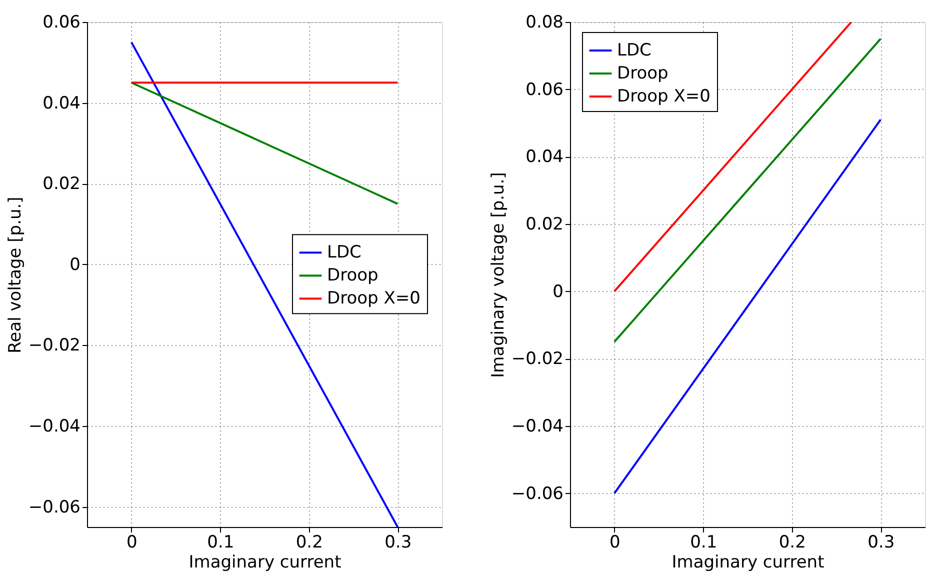 The width and height of the screenshot is (952, 585). I want to click on y-axis-title: Imaginary voltage [p.u.], so click(498, 275).